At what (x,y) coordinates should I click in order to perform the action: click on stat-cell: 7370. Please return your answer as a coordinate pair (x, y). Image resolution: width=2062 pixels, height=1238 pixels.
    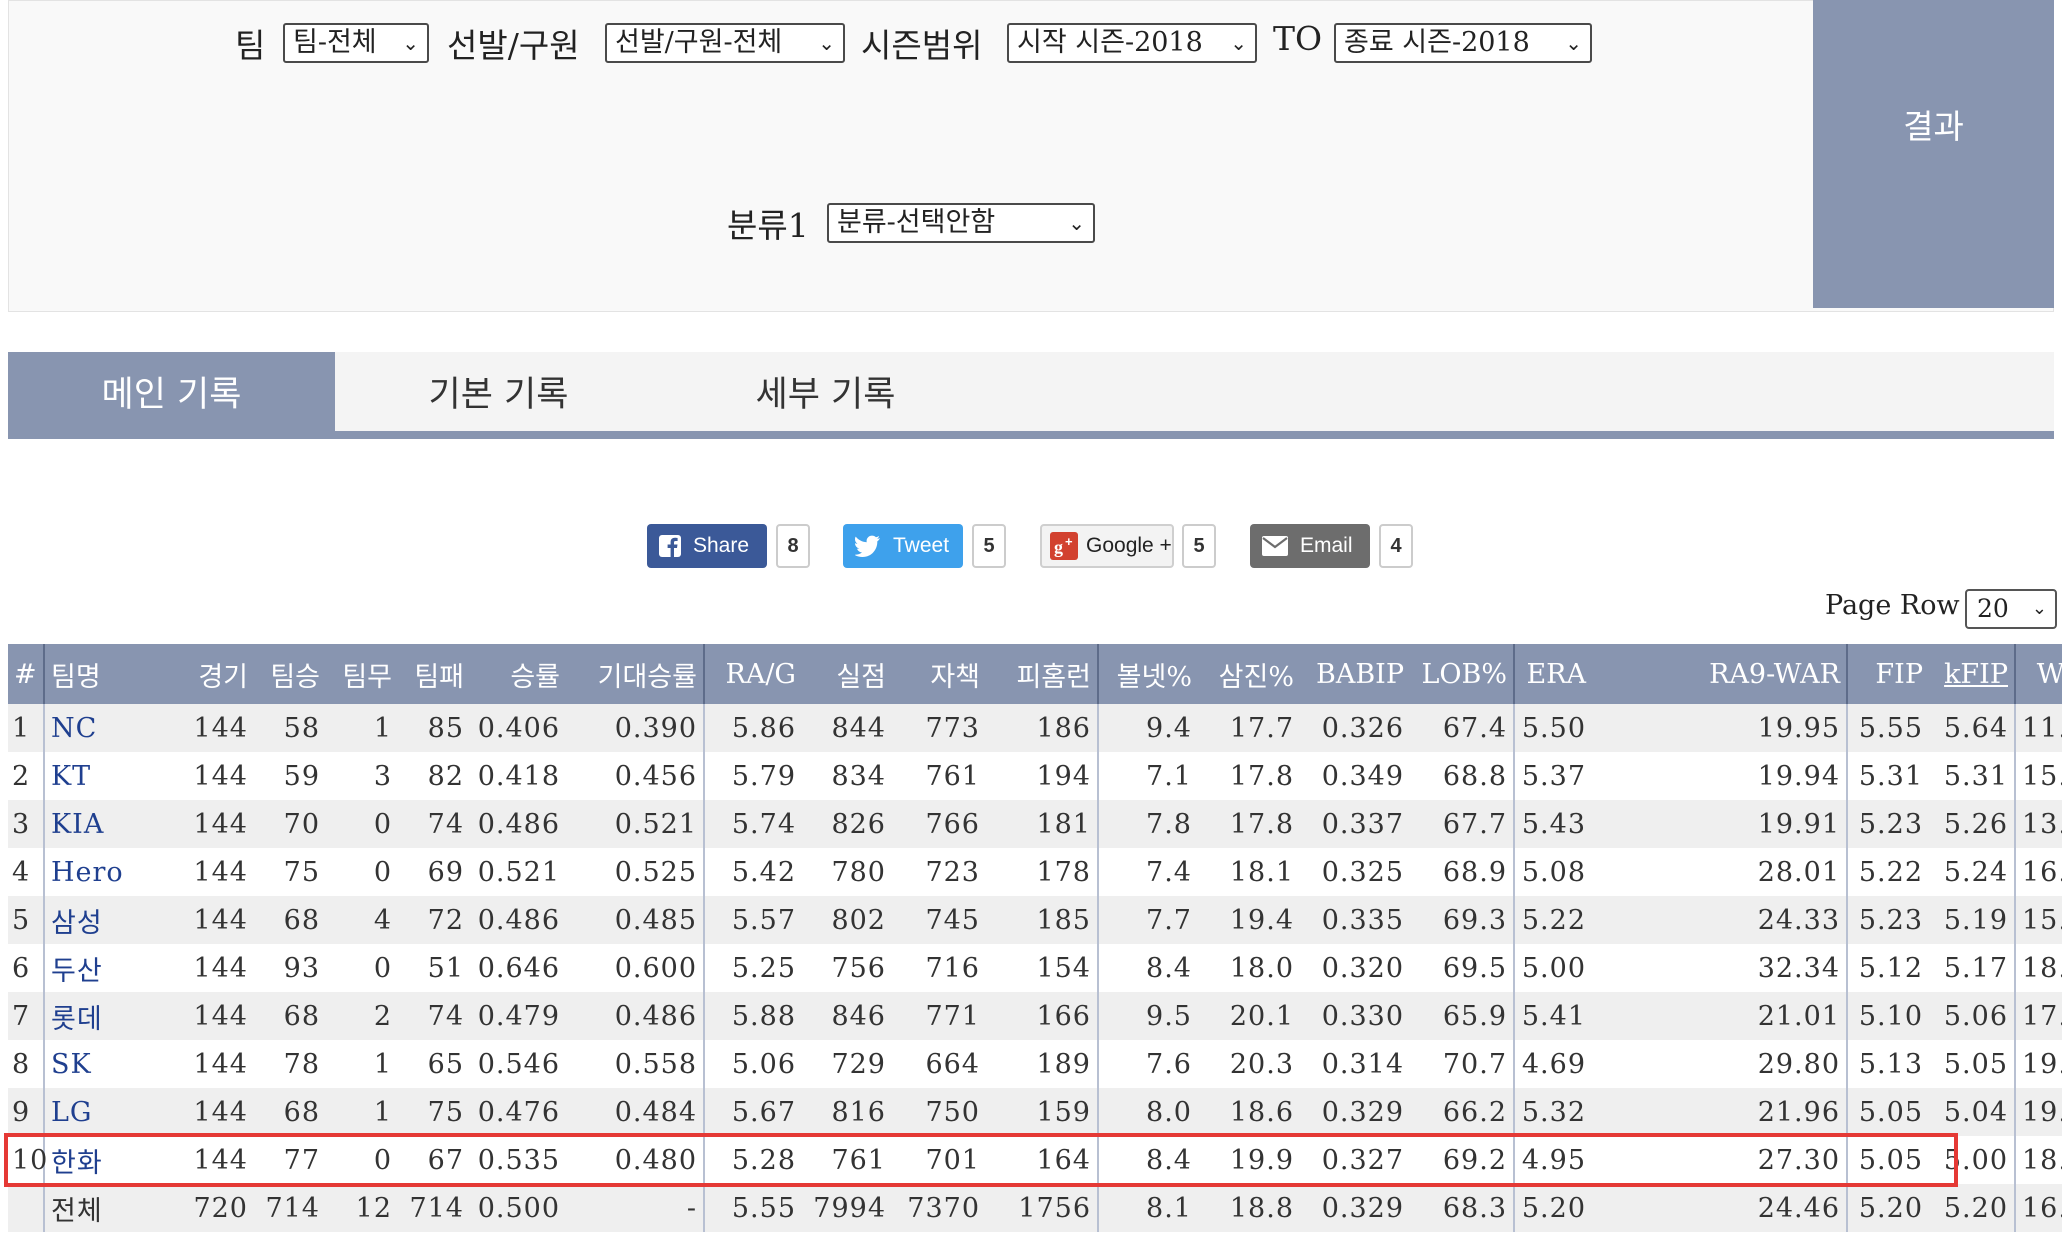
    Looking at the image, I should click on (939, 1208).